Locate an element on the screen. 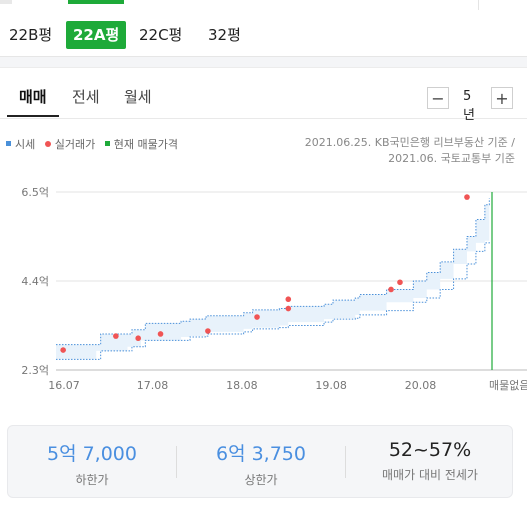 The width and height of the screenshot is (527, 505). source-line-1: 2021.06.25. KB국민은행 리브부동산 기준 / is located at coordinates (409, 142).